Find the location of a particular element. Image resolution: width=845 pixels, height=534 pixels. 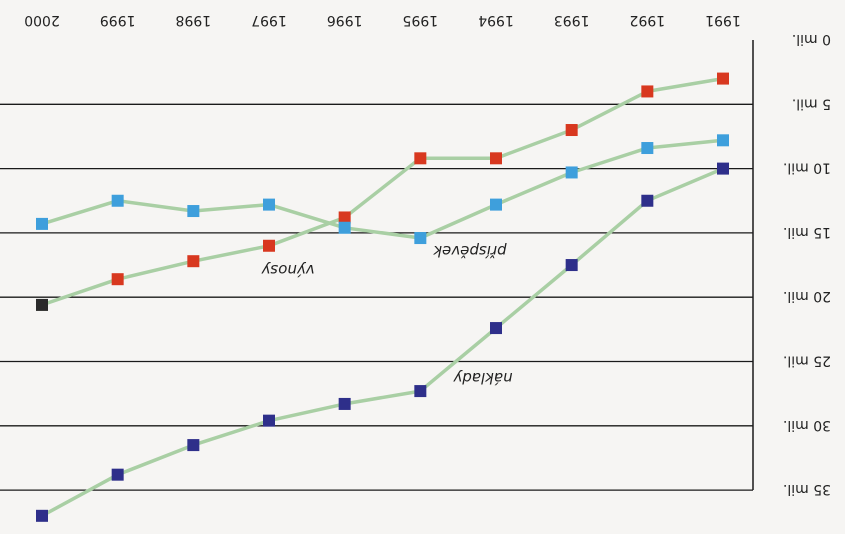

y-tick-label: 0 mil. is located at coordinates (811, 39).